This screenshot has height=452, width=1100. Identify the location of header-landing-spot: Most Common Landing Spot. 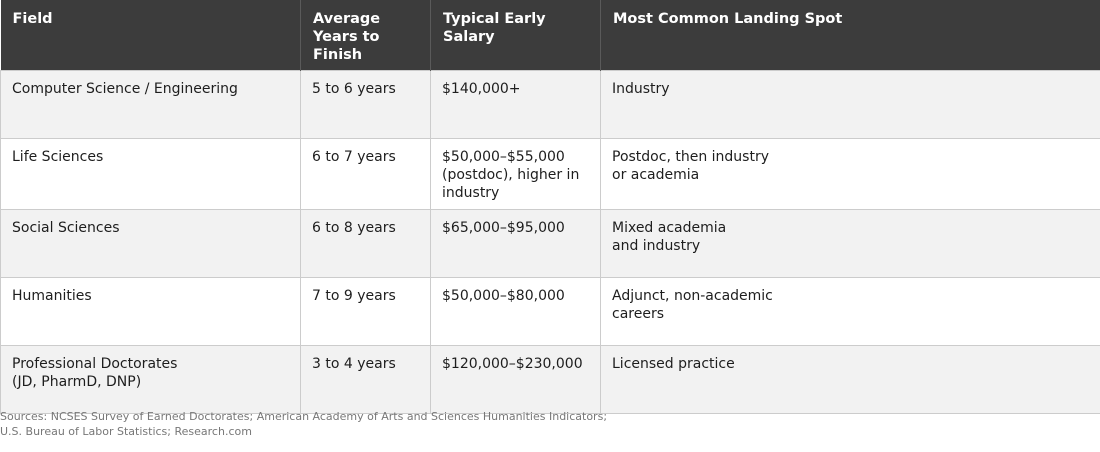
(850, 35).